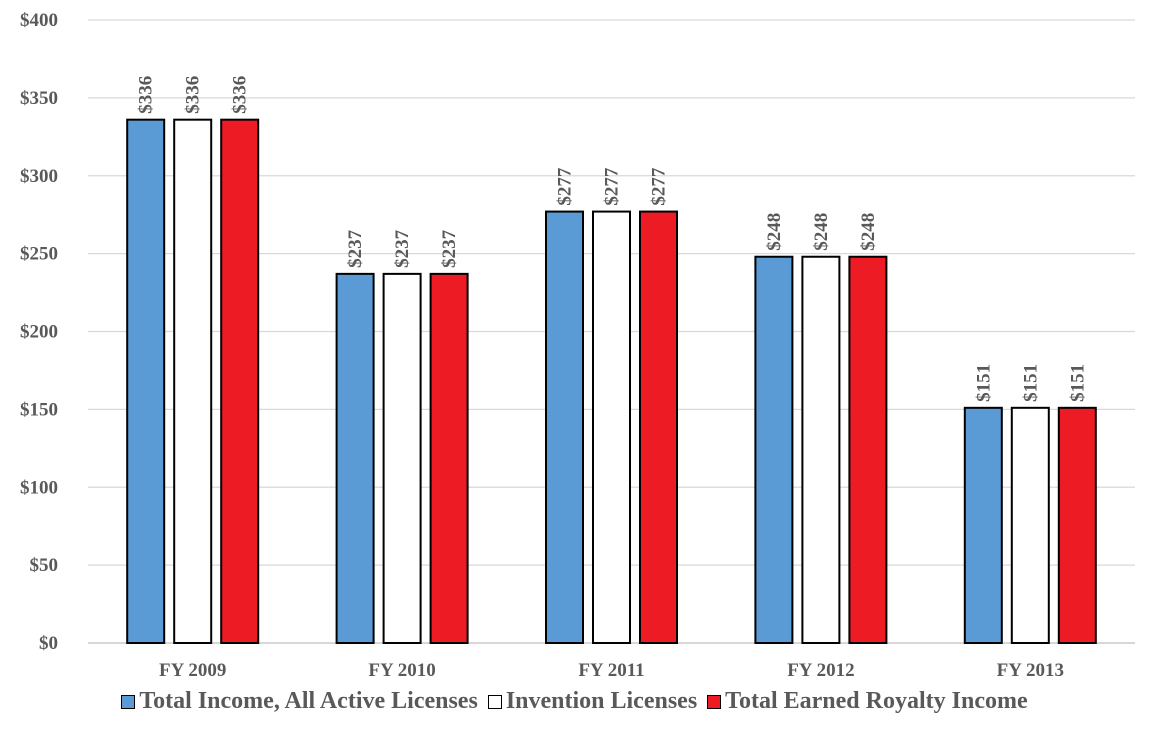 This screenshot has width=1149, height=740. What do you see at coordinates (128, 701) in the screenshot?
I see `legend-swatch-blue` at bounding box center [128, 701].